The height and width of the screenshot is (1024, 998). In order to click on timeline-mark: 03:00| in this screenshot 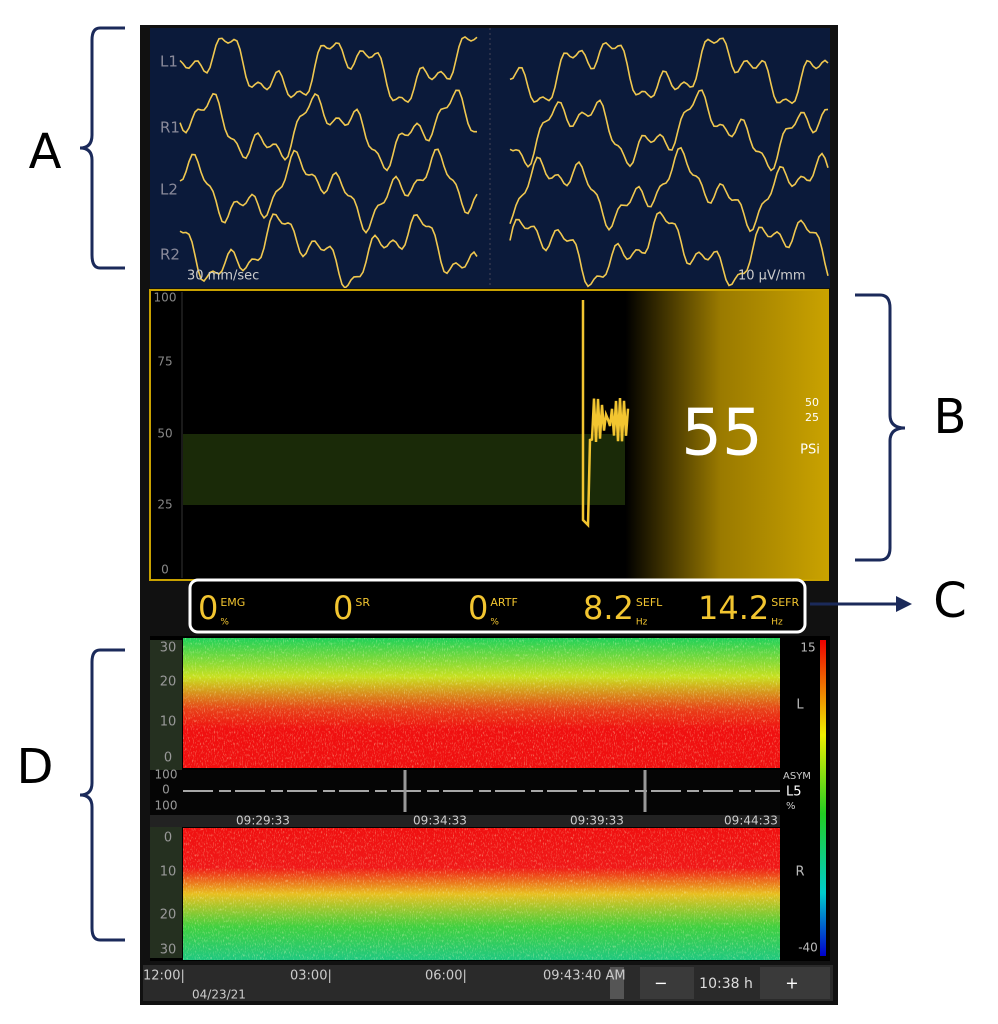, I will do `click(311, 976)`.